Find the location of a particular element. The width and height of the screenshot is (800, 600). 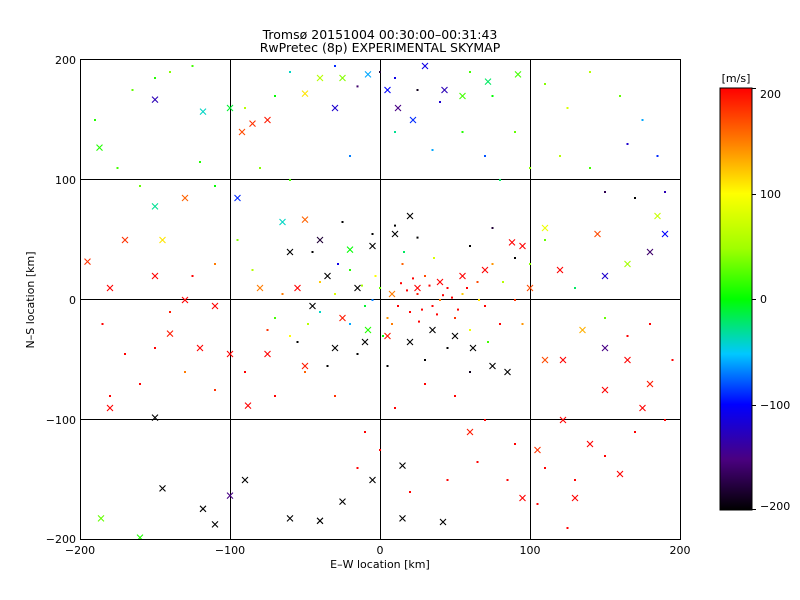

y-tick-label: 0 is located at coordinates (72, 300).